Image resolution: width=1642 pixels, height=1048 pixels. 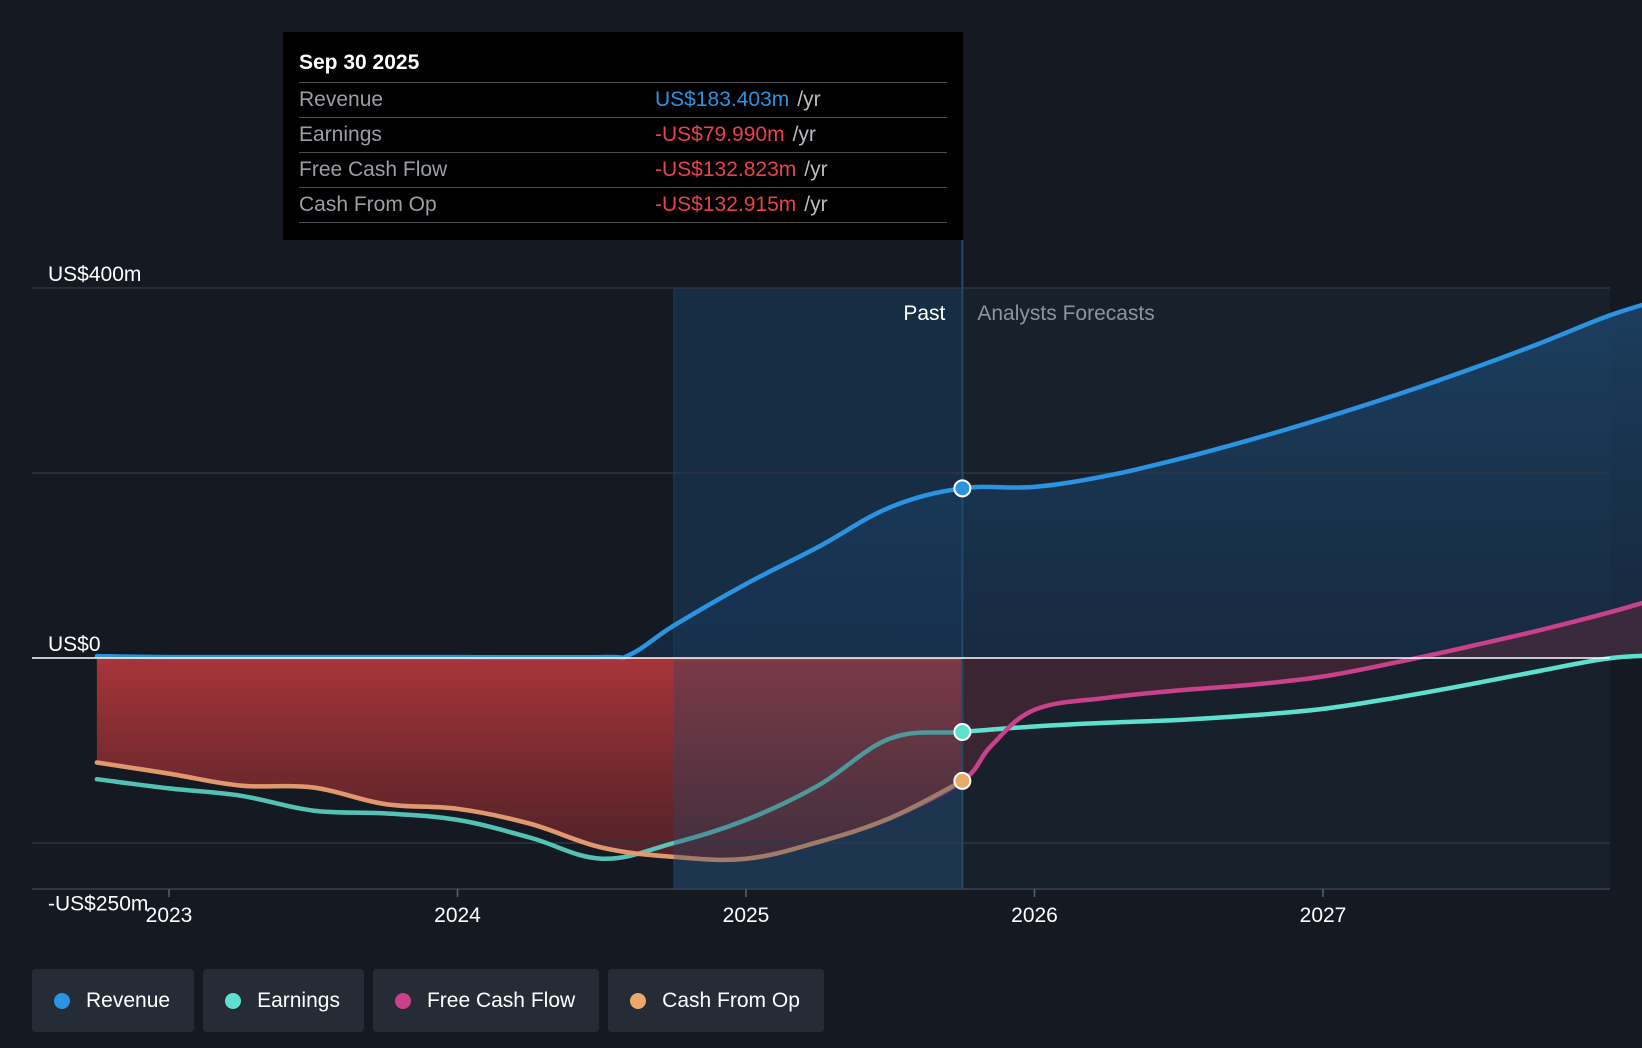 What do you see at coordinates (128, 1000) in the screenshot?
I see `legend-label: Revenue` at bounding box center [128, 1000].